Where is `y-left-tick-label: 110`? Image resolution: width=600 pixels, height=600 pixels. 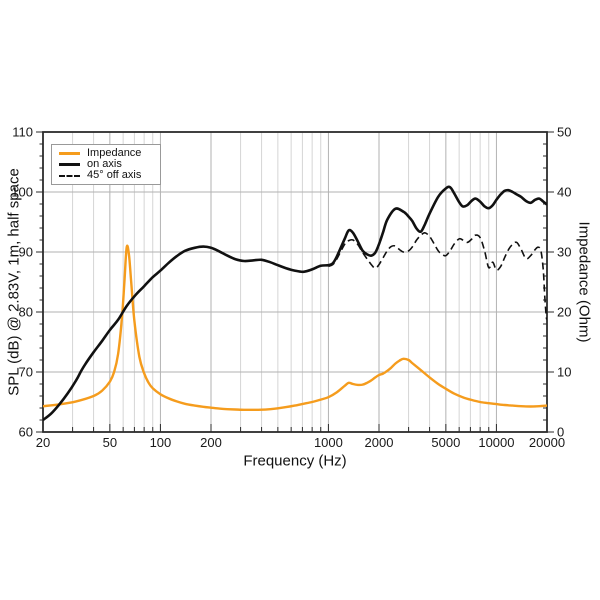 y-left-tick-label: 110 is located at coordinates (22, 132).